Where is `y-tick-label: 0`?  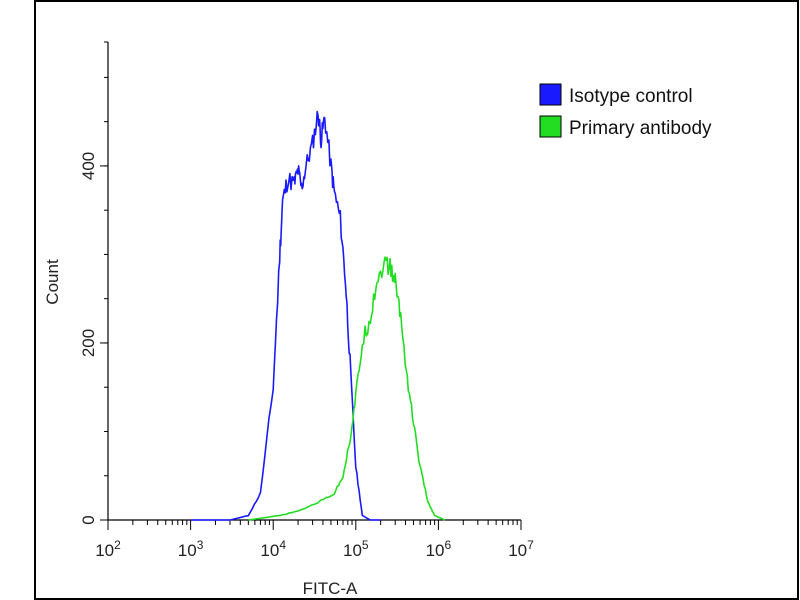
y-tick-label: 0 is located at coordinates (88, 519).